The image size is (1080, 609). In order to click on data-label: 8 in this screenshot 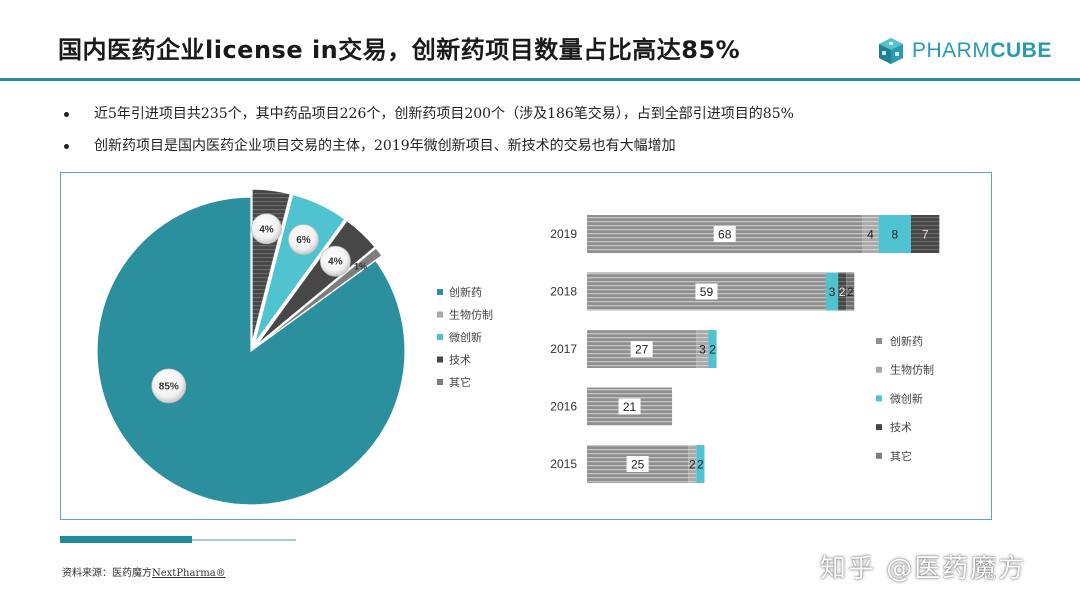, I will do `click(894, 235)`.